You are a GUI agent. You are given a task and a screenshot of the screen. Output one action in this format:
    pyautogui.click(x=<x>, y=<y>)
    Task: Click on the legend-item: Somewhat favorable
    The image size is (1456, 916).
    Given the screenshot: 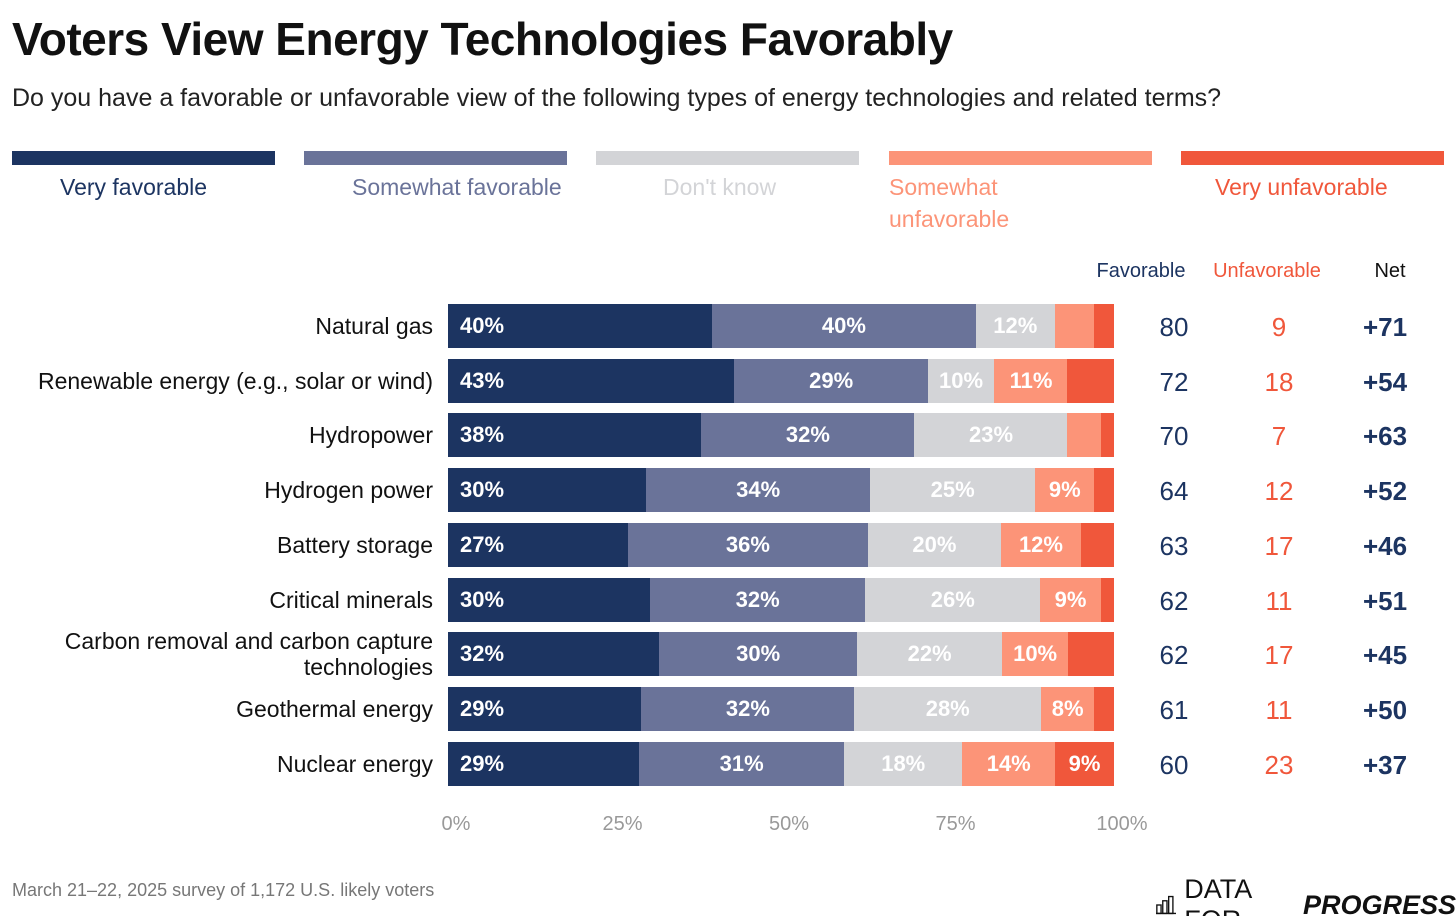 What is the action you would take?
    pyautogui.click(x=435, y=177)
    